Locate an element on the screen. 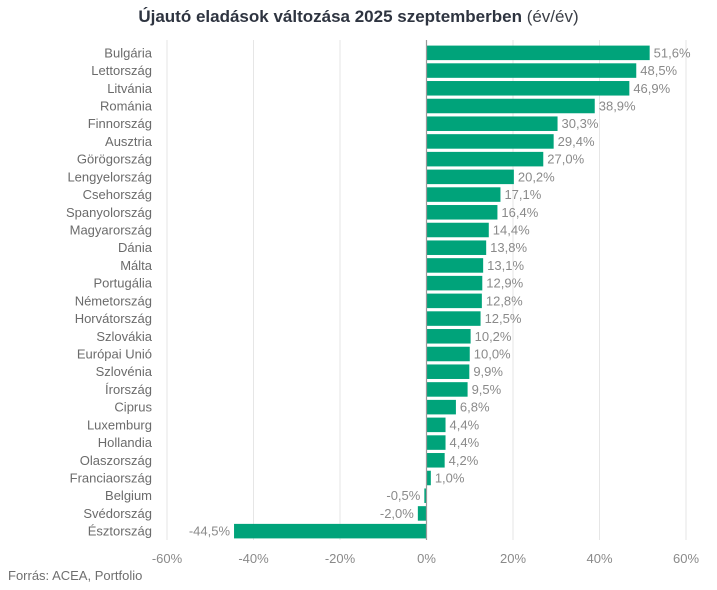 The height and width of the screenshot is (590, 717). x-tick-label: -20% is located at coordinates (340, 558).